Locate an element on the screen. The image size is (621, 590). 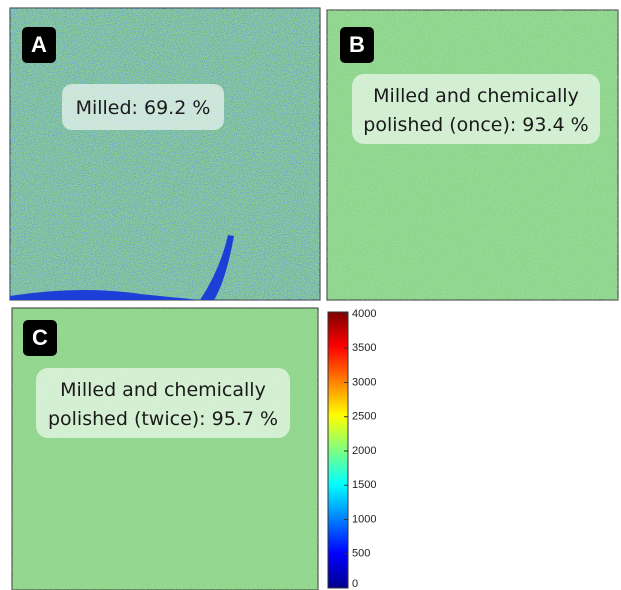
colorbar-tick-label: 500 is located at coordinates (361, 554).